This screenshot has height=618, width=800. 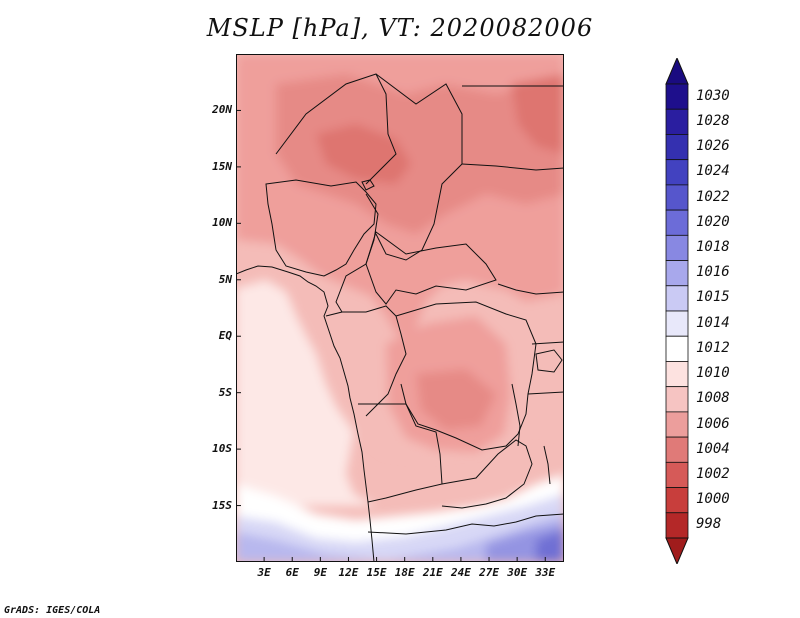 What do you see at coordinates (431, 268) in the screenshot?
I see `border-car` at bounding box center [431, 268].